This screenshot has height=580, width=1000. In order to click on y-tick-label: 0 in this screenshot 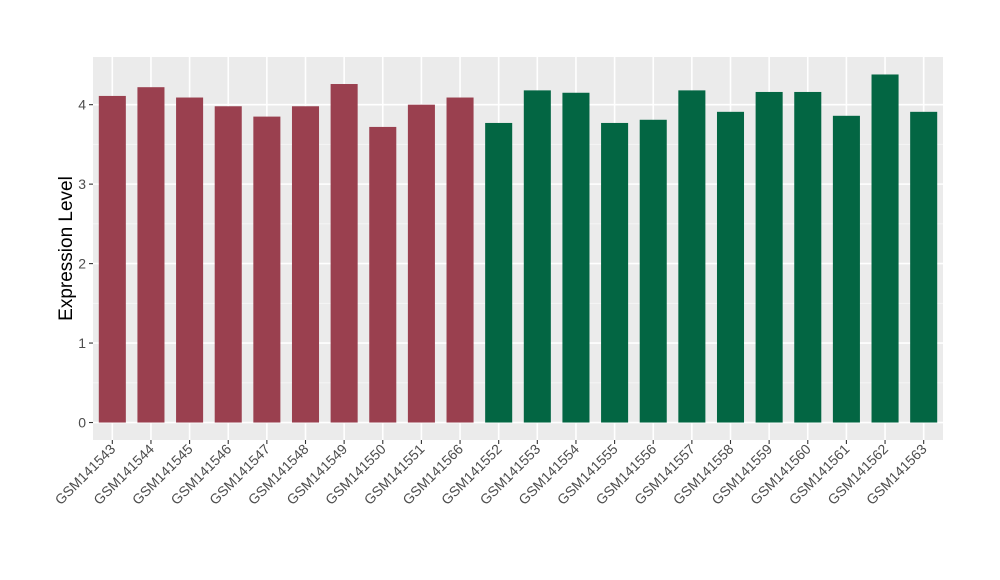, I will do `click(82, 423)`.